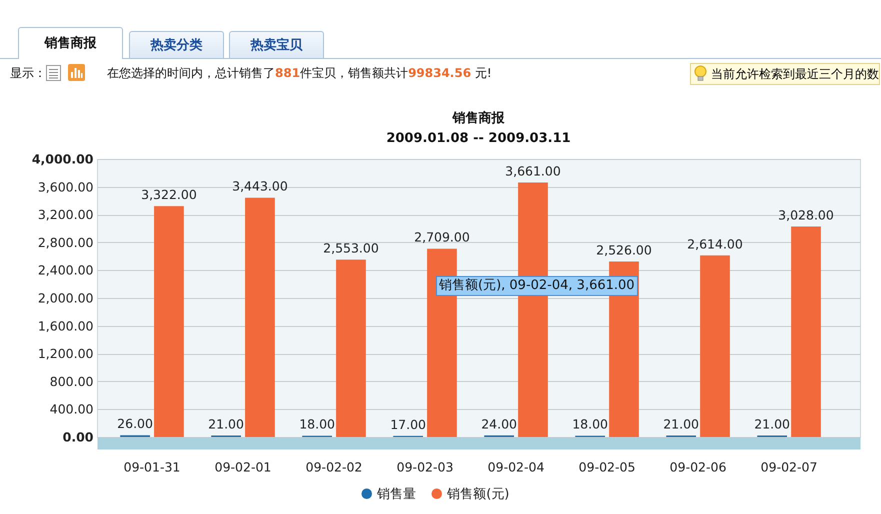  I want to click on y-tick-label: 1,600.00, so click(66, 326).